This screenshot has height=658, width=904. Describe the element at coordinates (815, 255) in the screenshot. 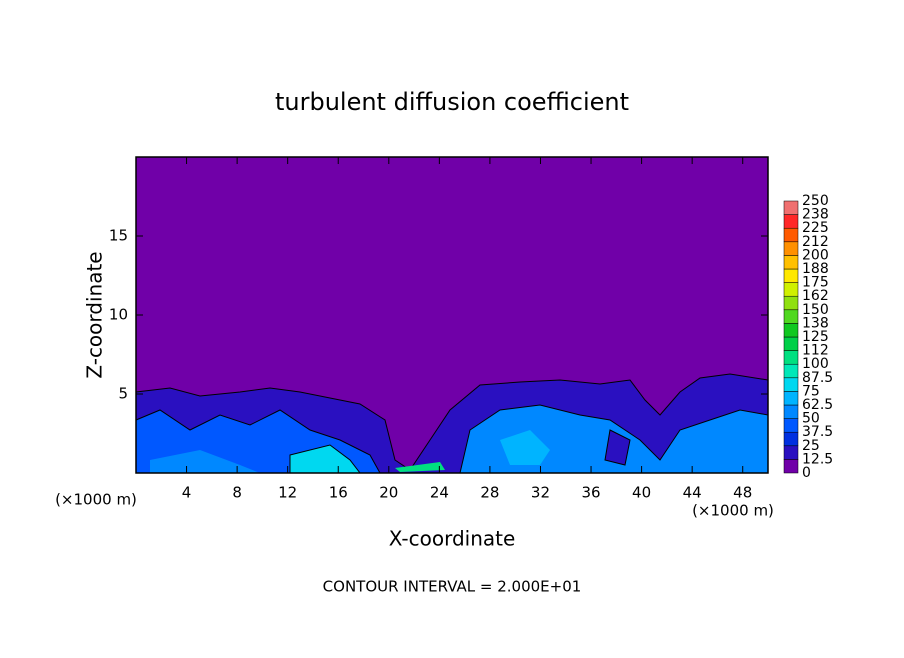

I see `colorbar-label: 200` at that location.